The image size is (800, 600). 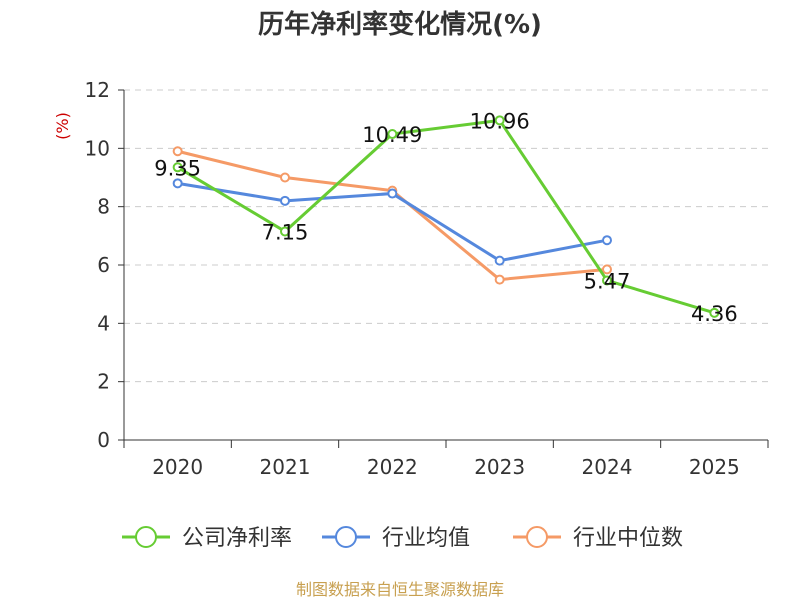 I want to click on data-label-2023: 10.96, so click(x=500, y=121).